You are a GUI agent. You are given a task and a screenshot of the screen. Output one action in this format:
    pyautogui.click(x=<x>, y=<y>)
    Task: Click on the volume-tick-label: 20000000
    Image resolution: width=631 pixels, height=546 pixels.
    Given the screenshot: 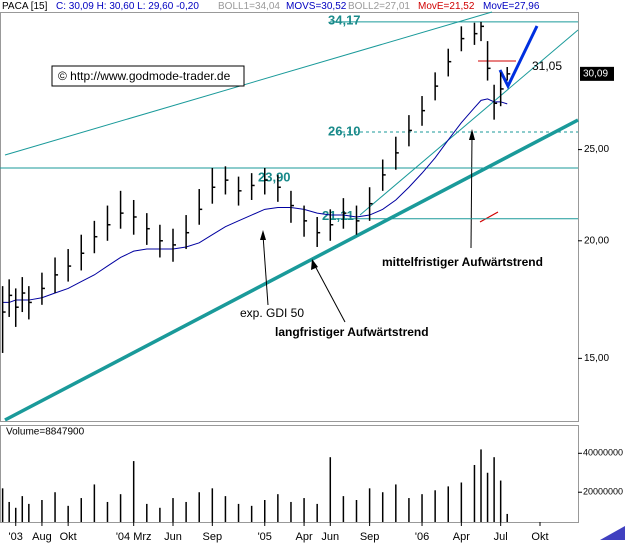 What is the action you would take?
    pyautogui.click(x=603, y=492)
    